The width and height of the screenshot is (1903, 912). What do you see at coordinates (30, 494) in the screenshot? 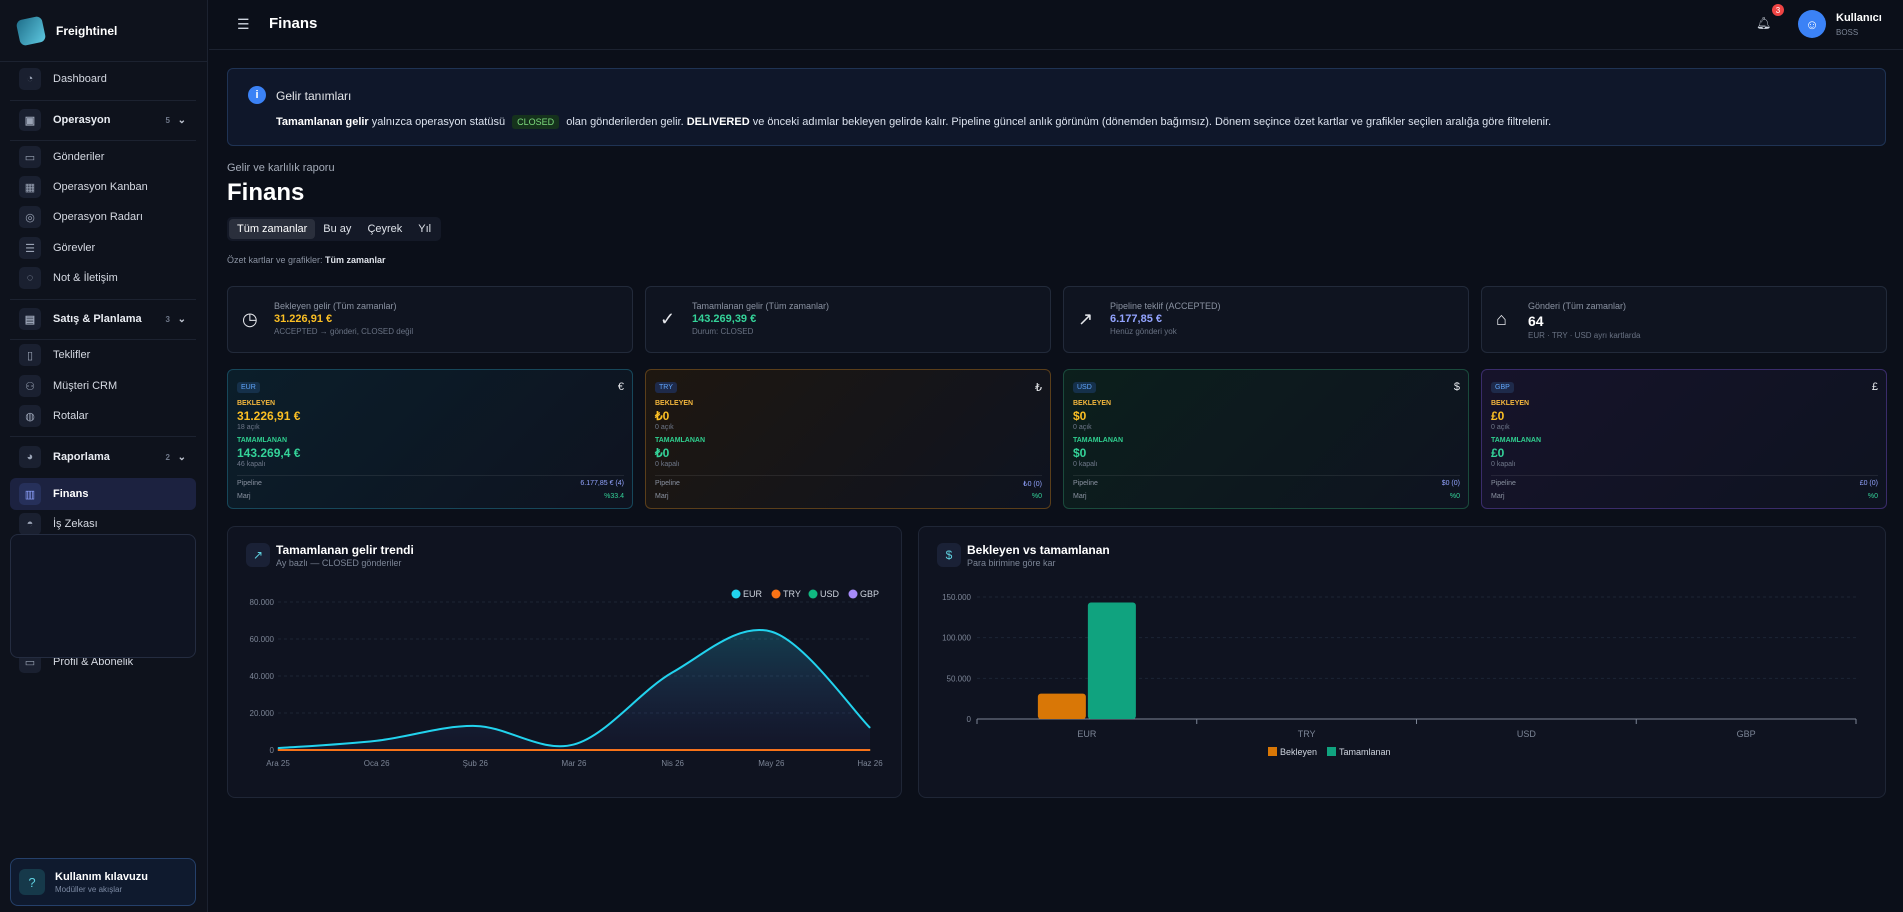
I see `bar-chart-icon: ▥` at bounding box center [30, 494].